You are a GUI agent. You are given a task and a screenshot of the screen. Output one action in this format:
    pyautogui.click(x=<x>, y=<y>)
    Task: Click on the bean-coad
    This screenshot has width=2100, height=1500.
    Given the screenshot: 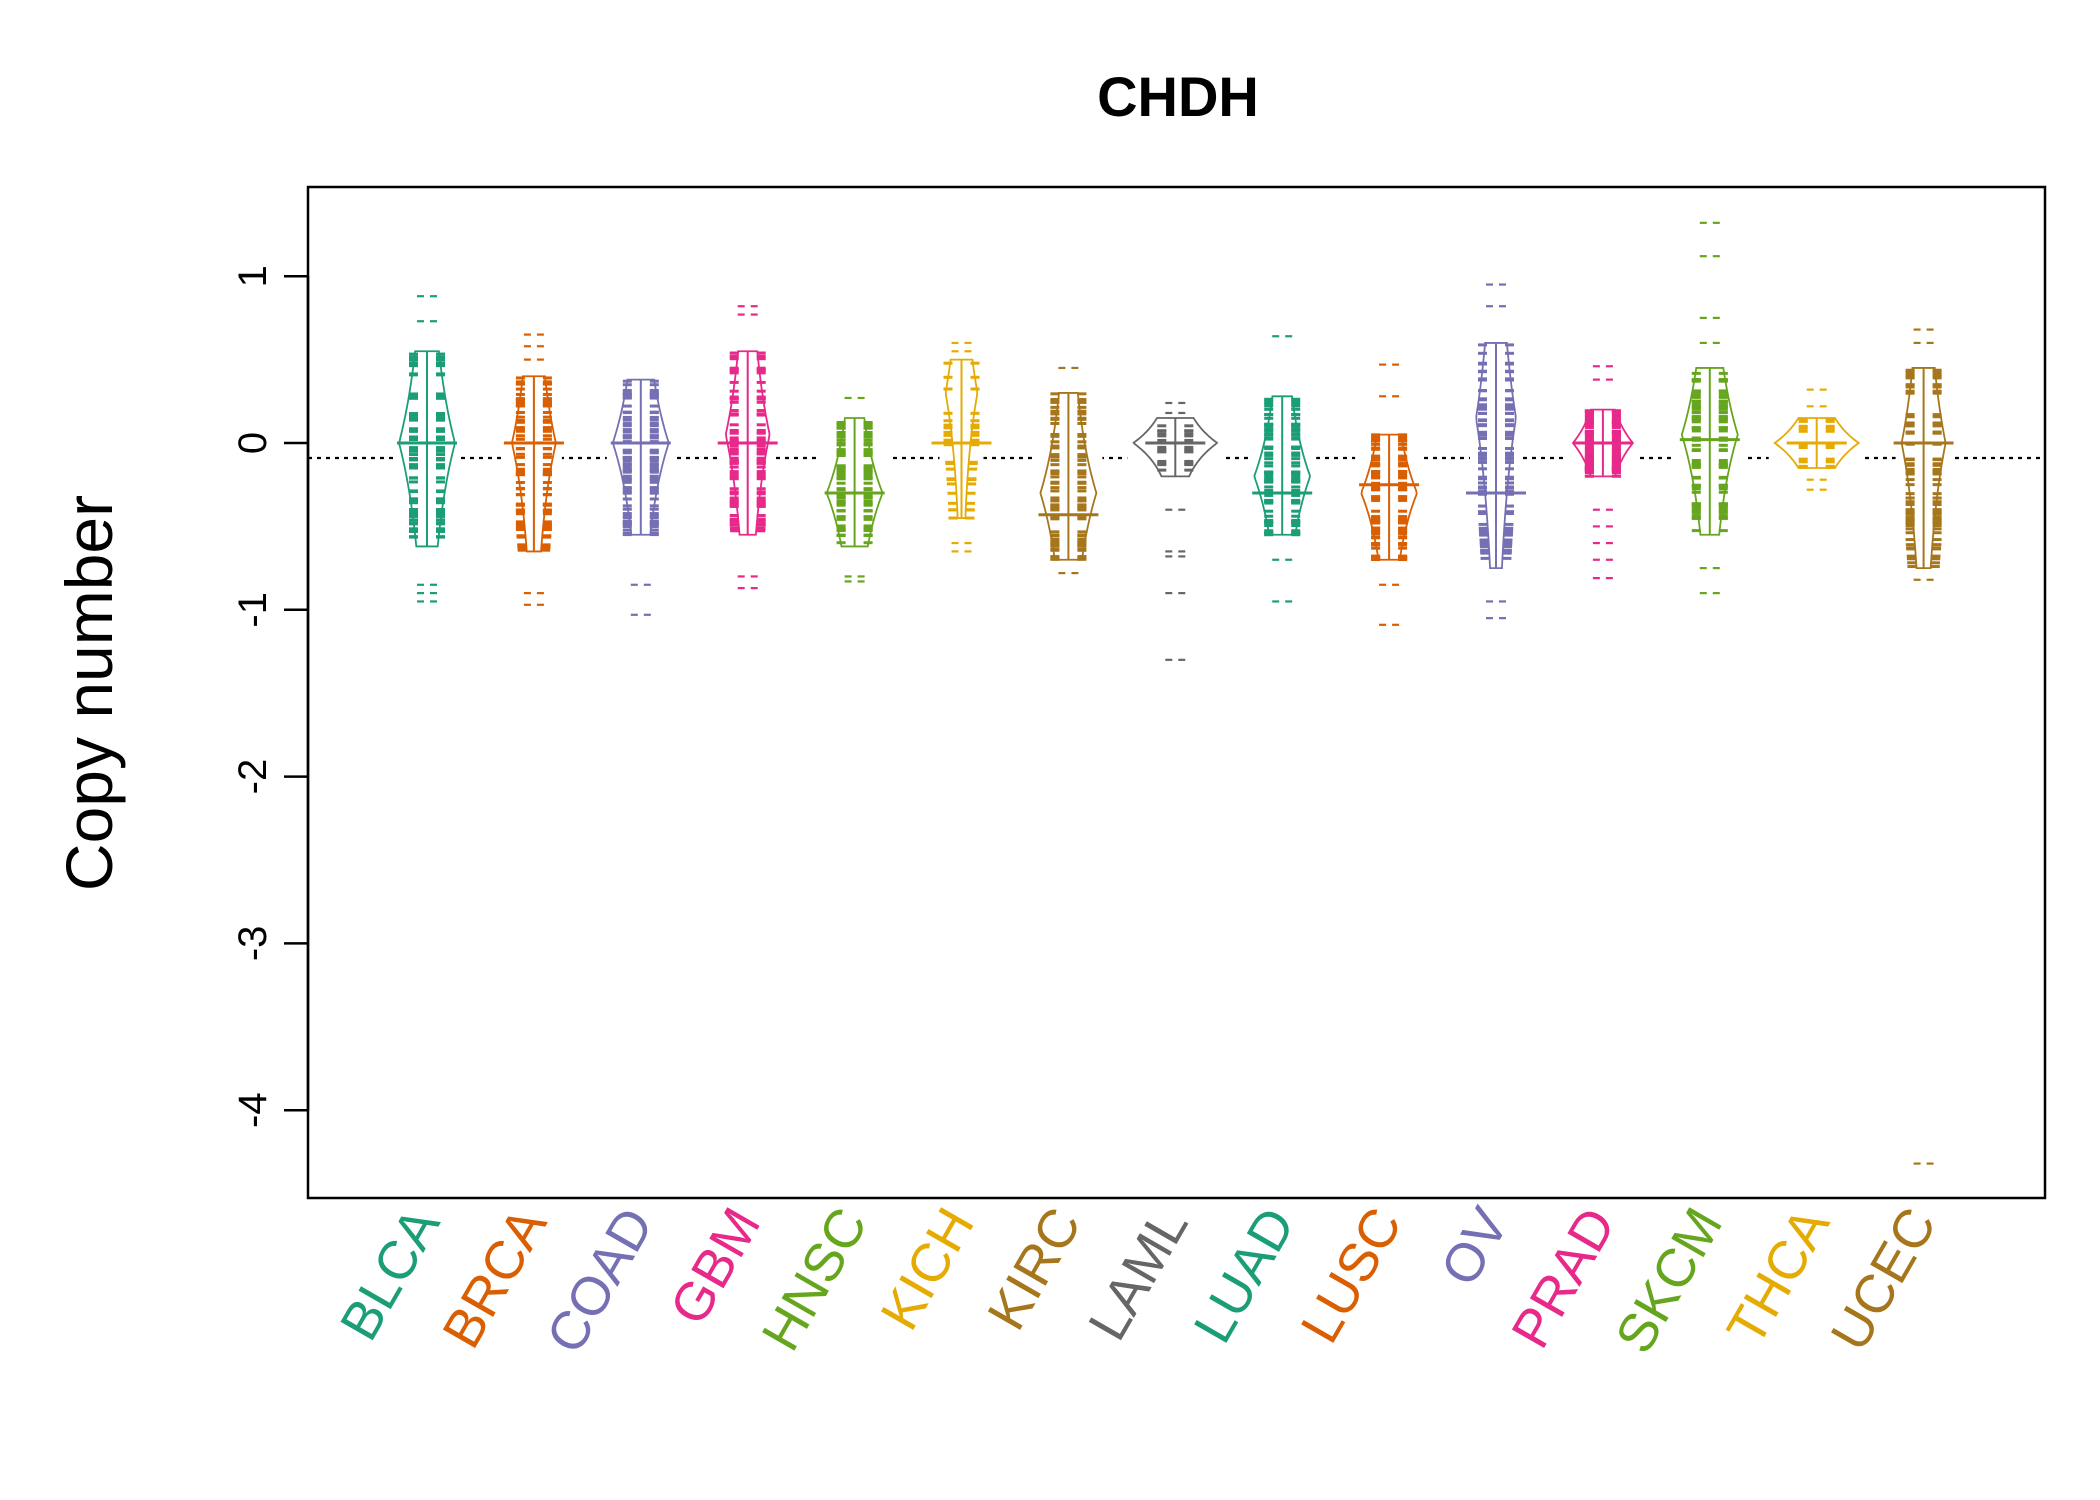 What is the action you would take?
    pyautogui.click(x=640, y=495)
    